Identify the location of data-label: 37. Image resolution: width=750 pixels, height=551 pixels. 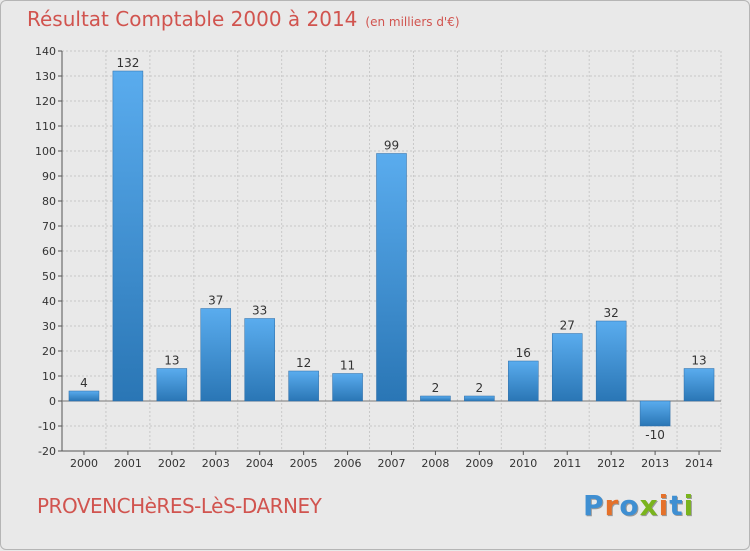
(215, 301).